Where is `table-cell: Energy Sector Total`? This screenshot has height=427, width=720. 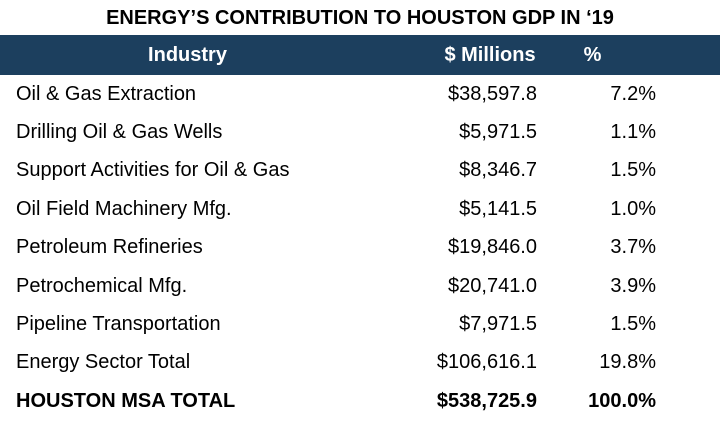 table-cell: Energy Sector Total is located at coordinates (103, 362).